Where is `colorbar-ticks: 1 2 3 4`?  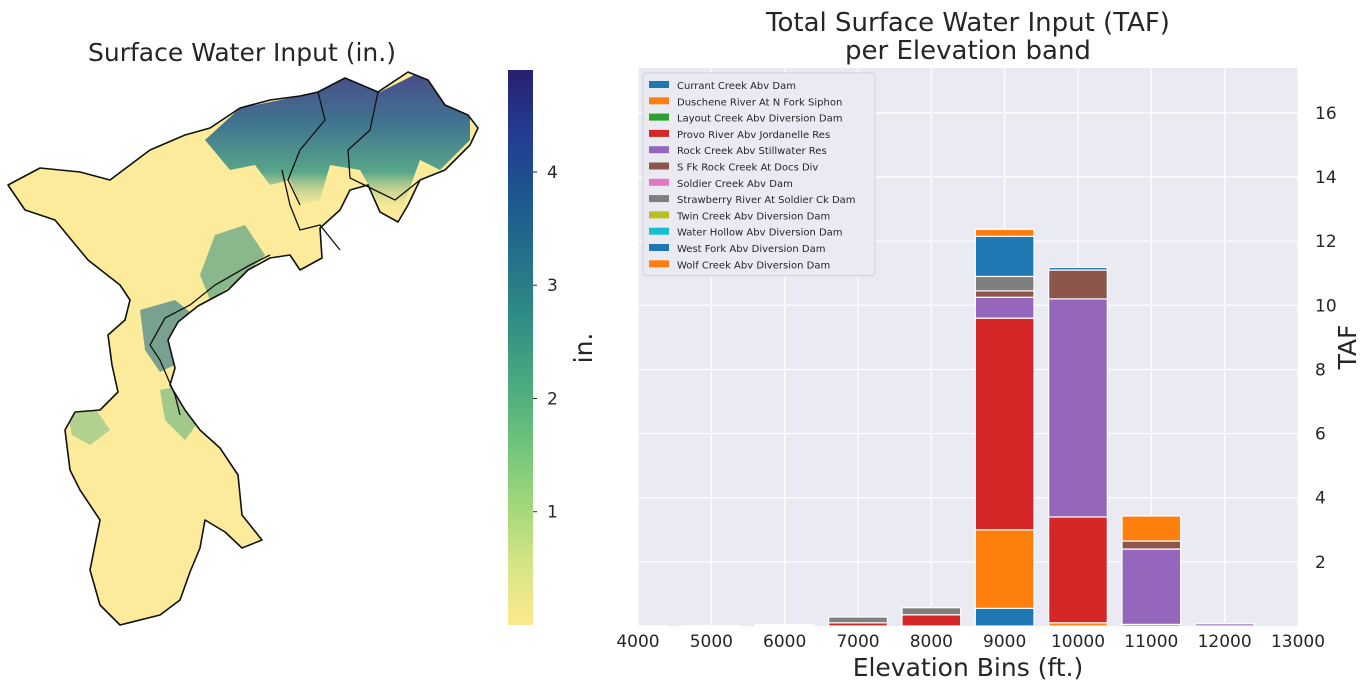 colorbar-ticks: 1 2 3 4 is located at coordinates (545, 343).